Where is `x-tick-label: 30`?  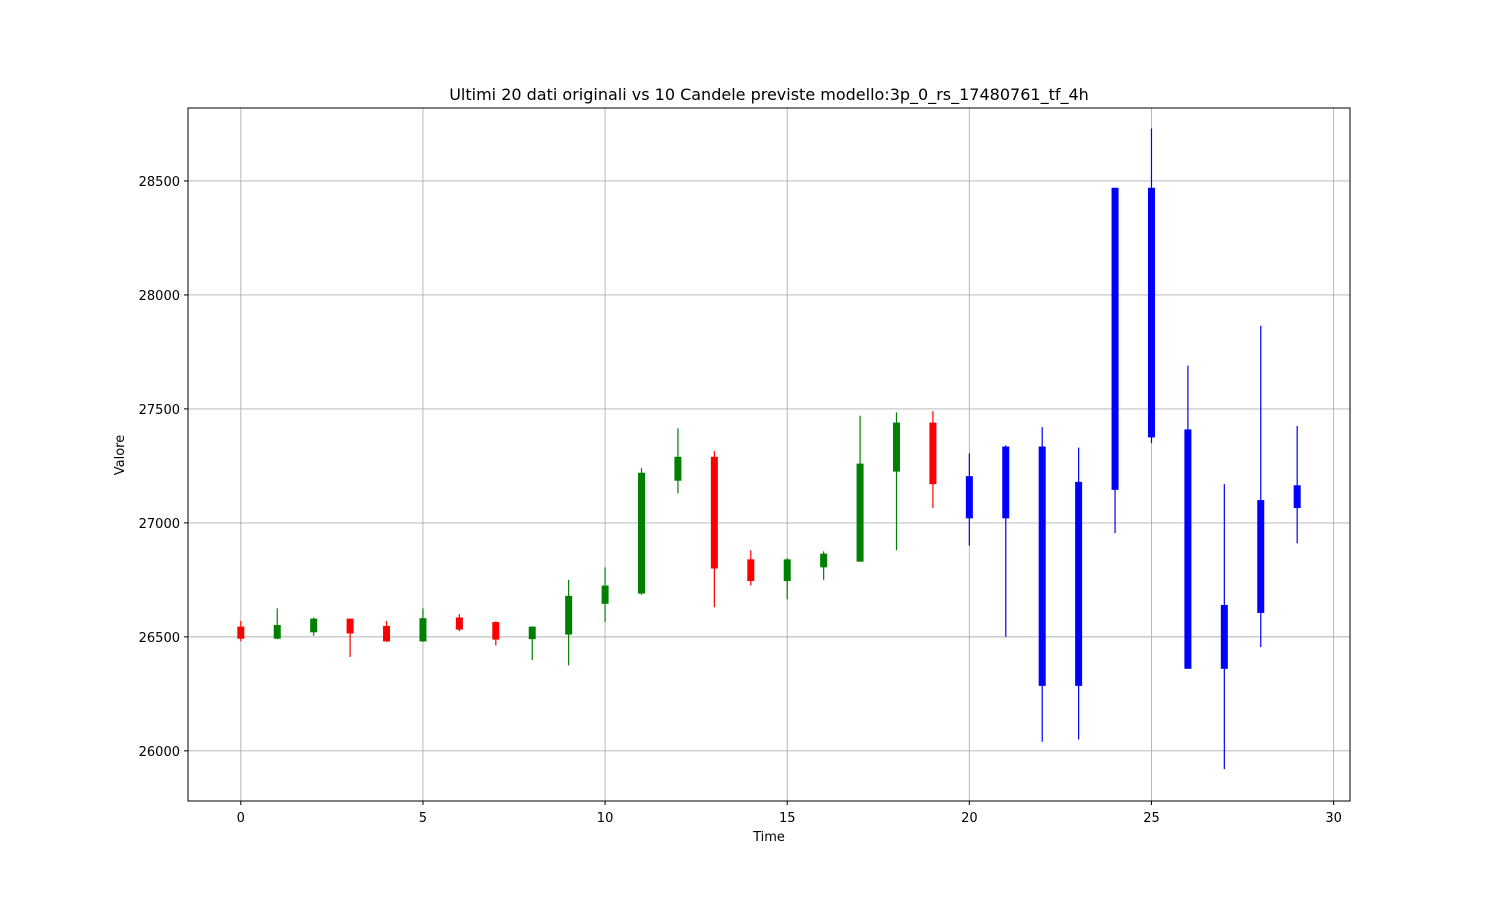 x-tick-label: 30 is located at coordinates (1333, 818).